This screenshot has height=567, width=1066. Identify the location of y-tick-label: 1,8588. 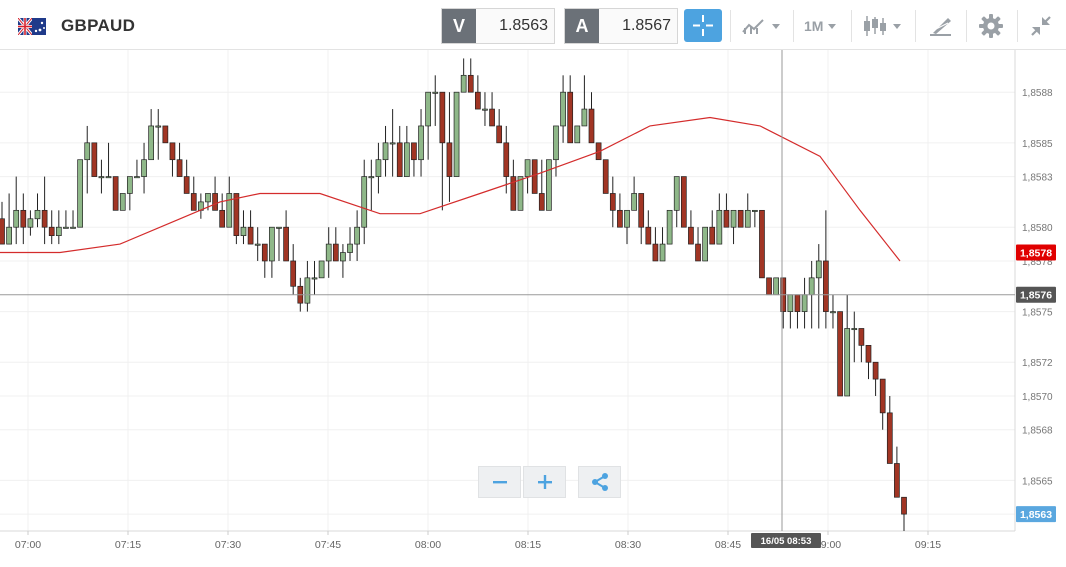
(1037, 93).